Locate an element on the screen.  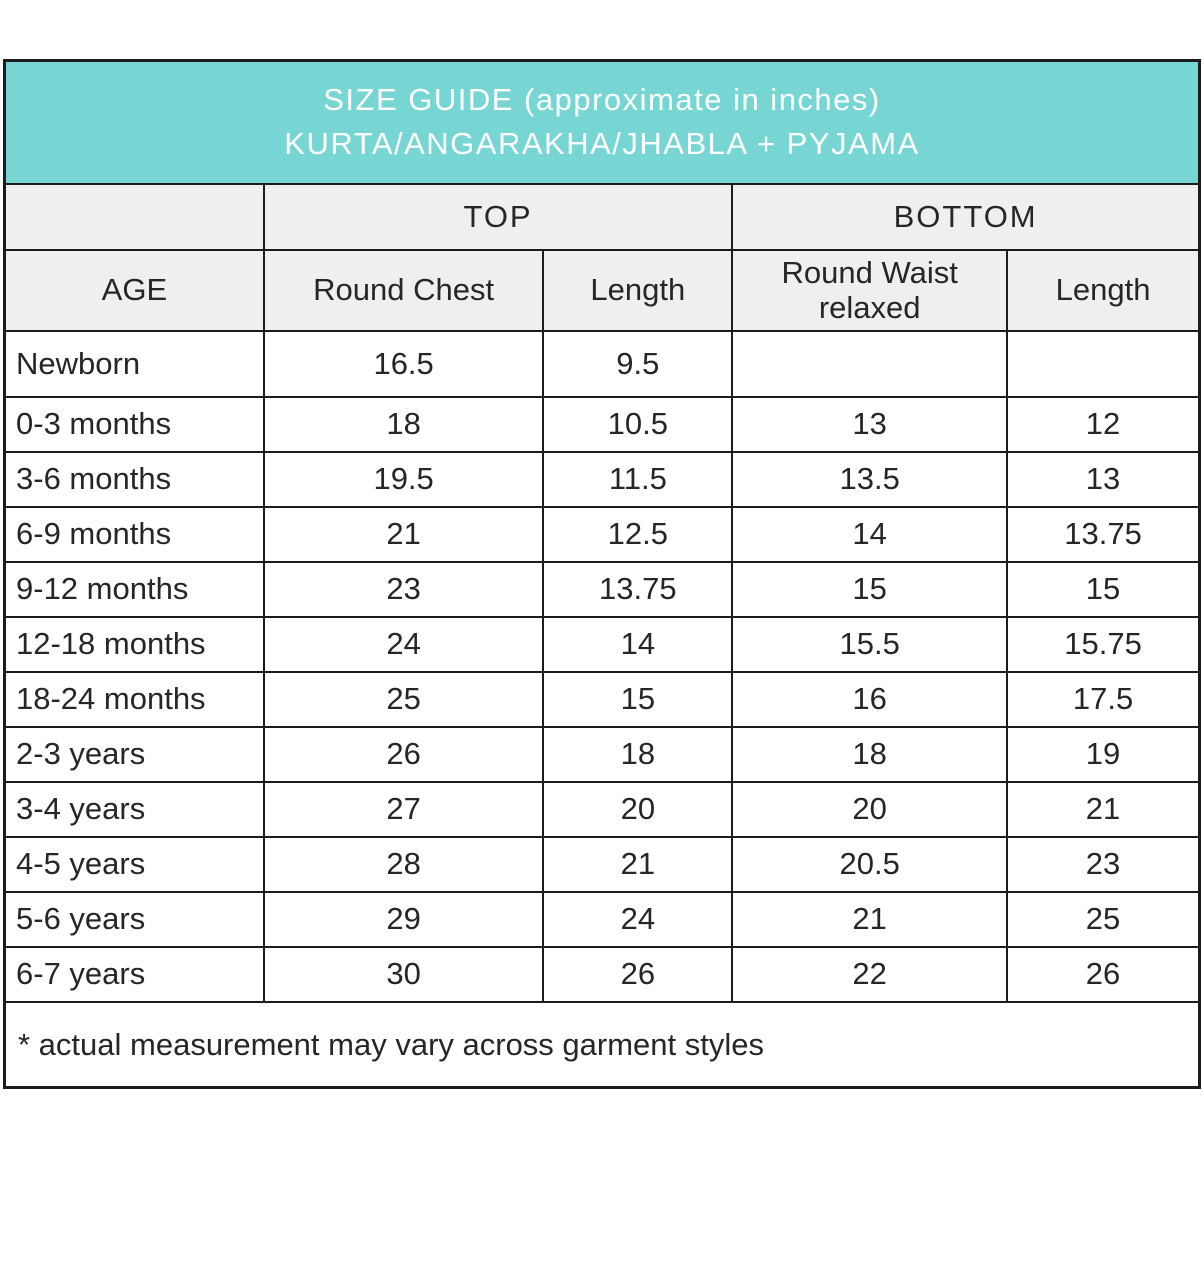
top-length-cell: 15 is located at coordinates (638, 699).